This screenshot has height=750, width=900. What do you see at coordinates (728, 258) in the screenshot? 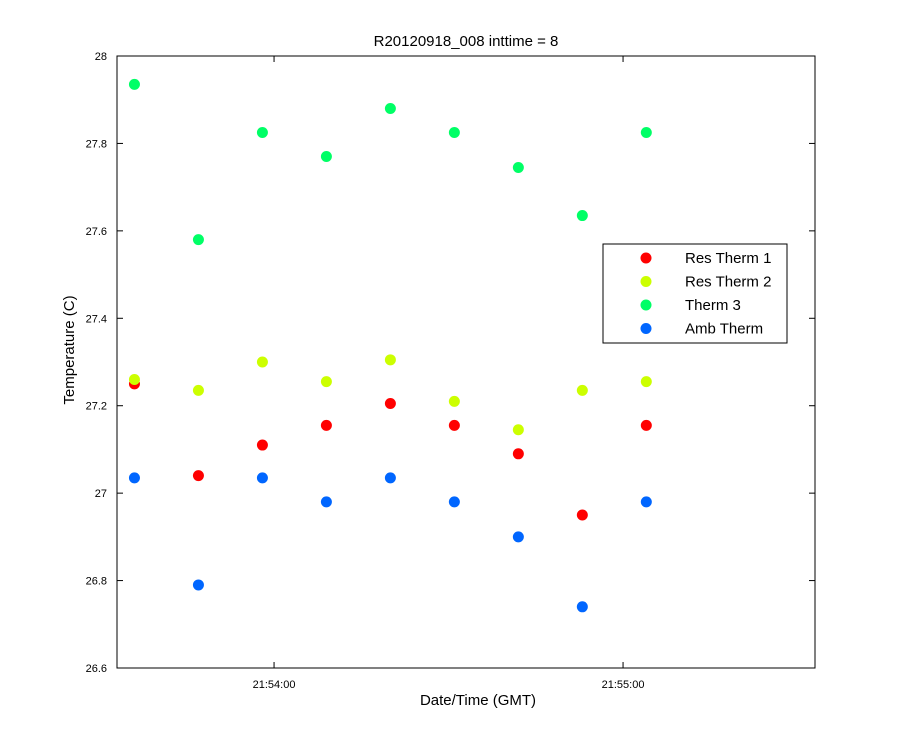
I see `legend-label: Res Therm 1` at bounding box center [728, 258].